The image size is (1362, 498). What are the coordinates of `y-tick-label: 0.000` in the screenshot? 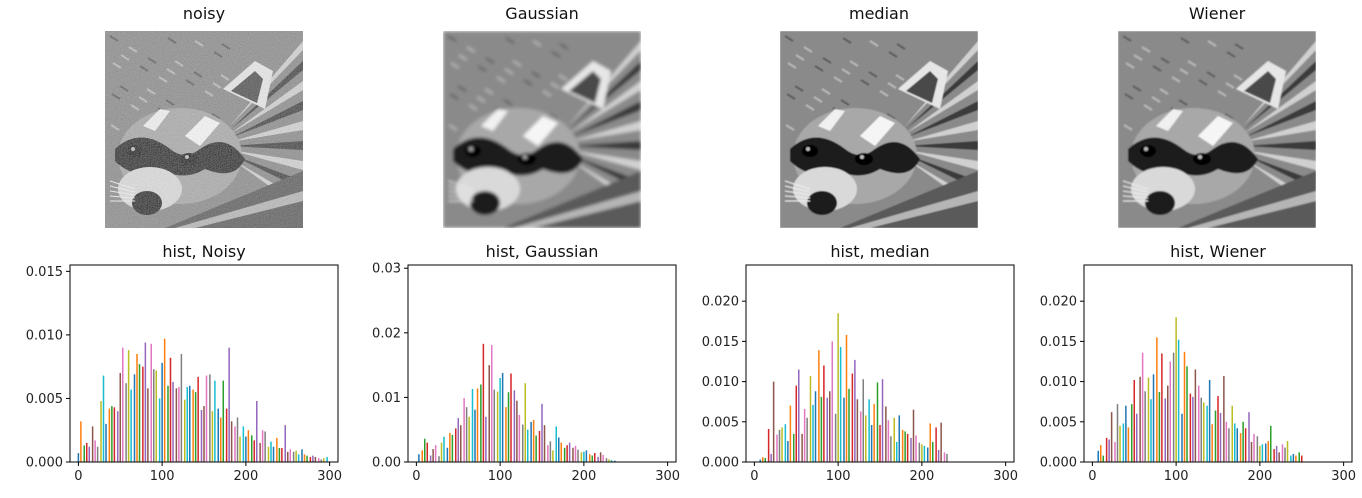 It's located at (44, 463).